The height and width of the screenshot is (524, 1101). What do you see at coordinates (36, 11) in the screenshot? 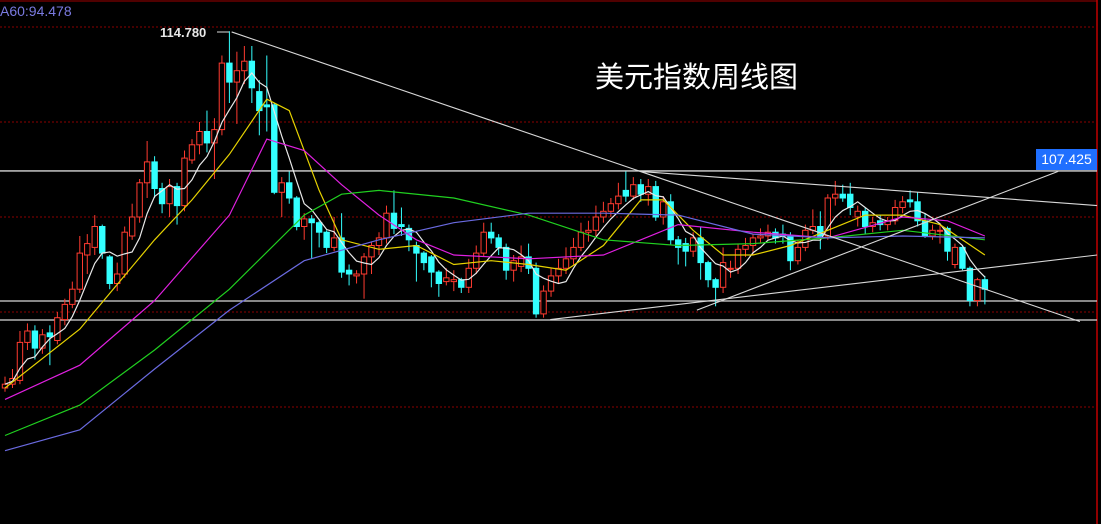
I see `ma60-legend: A60:94.478` at bounding box center [36, 11].